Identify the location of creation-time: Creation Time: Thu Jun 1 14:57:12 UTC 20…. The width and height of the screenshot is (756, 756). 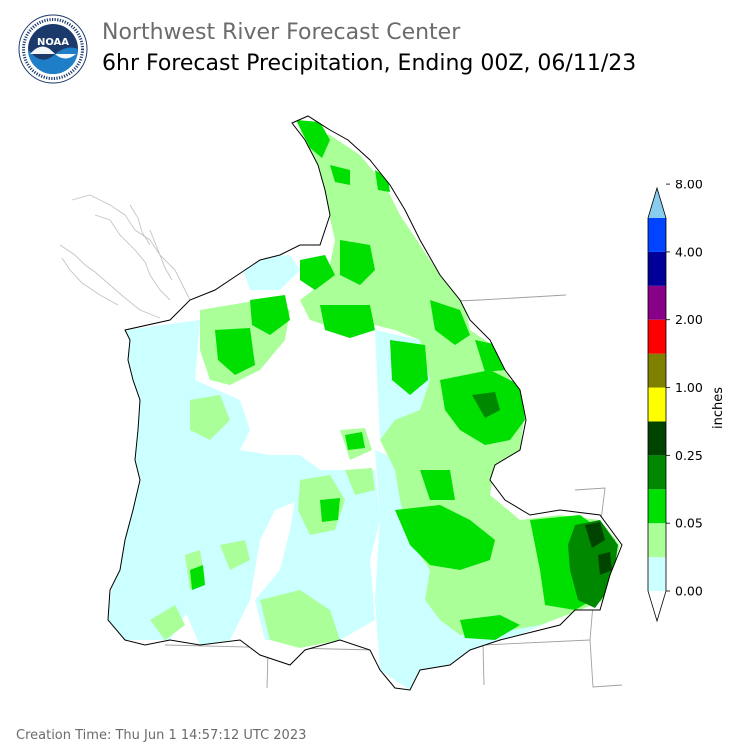
(161, 735).